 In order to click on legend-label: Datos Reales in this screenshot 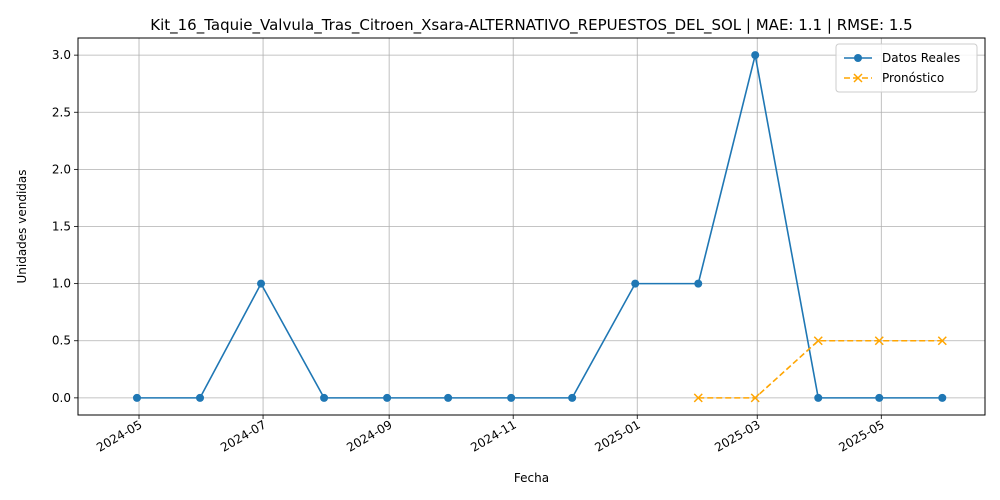, I will do `click(921, 58)`.